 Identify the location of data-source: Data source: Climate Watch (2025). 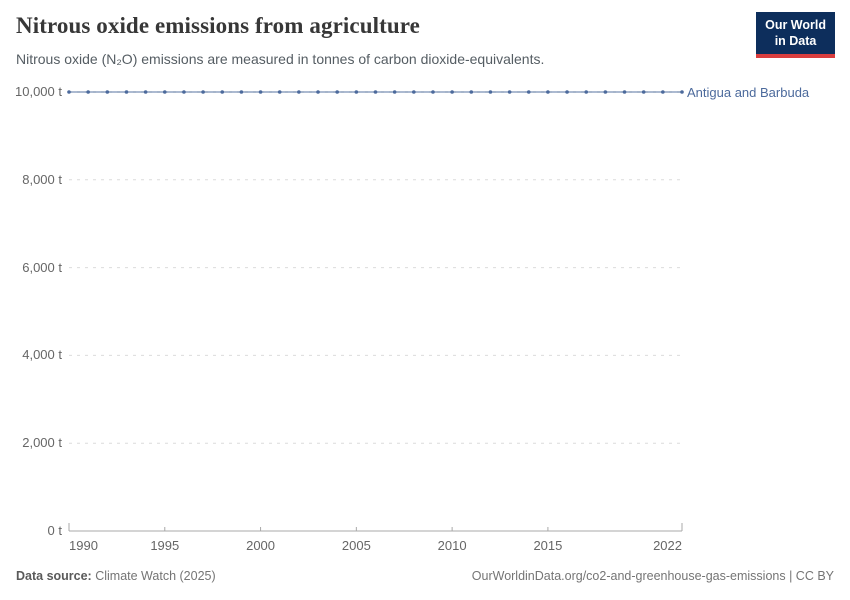
(116, 576).